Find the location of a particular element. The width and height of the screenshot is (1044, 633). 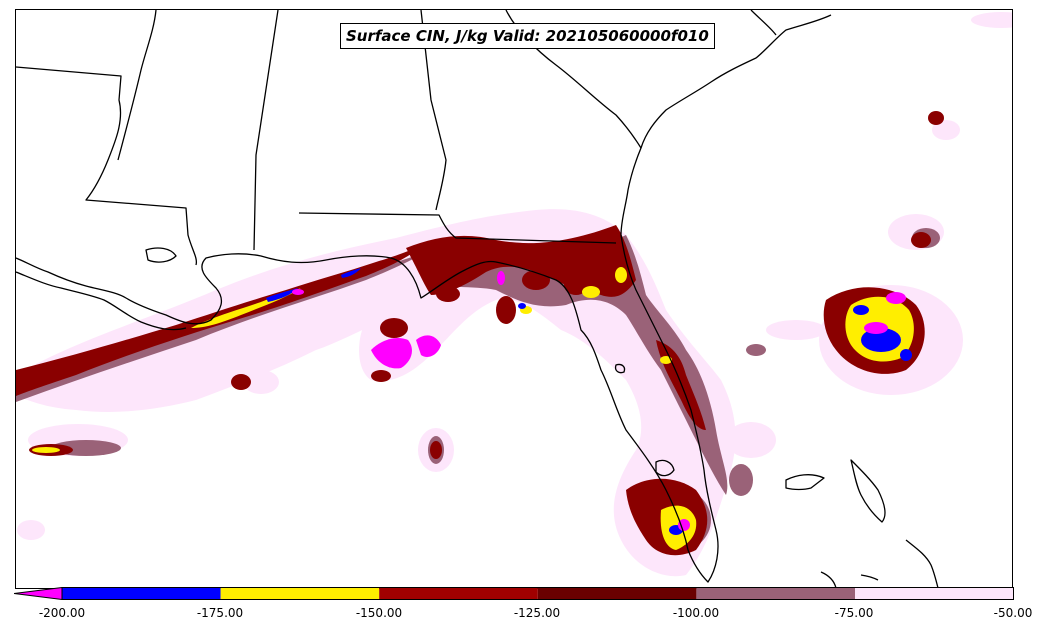

tick-label-2: -175.00 is located at coordinates (220, 613).